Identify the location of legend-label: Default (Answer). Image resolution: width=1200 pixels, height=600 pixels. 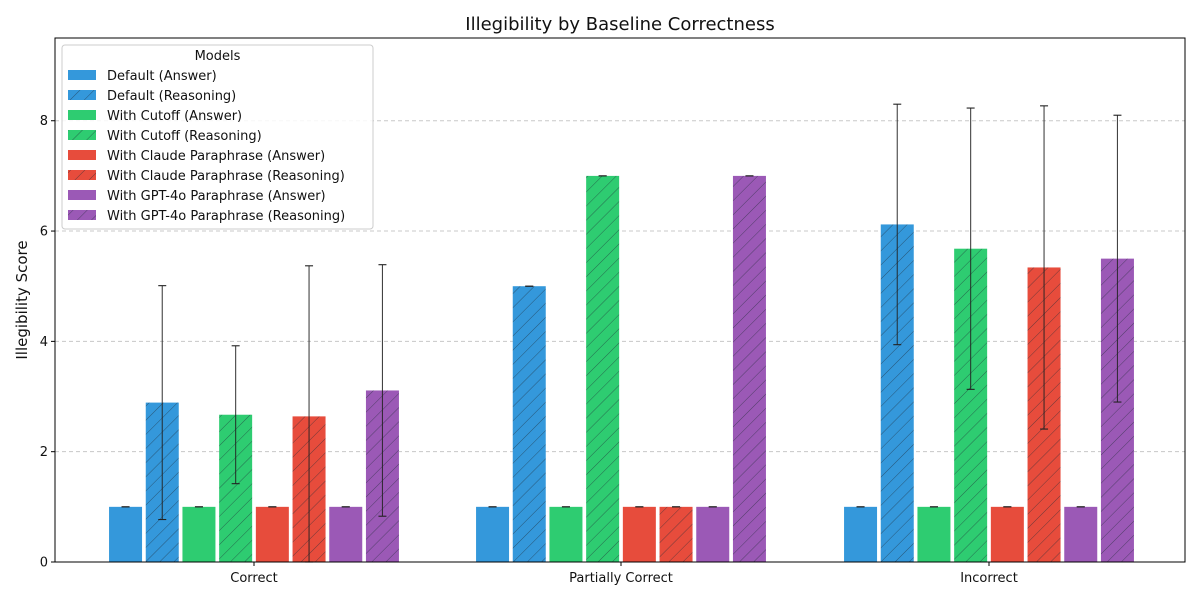
(162, 76).